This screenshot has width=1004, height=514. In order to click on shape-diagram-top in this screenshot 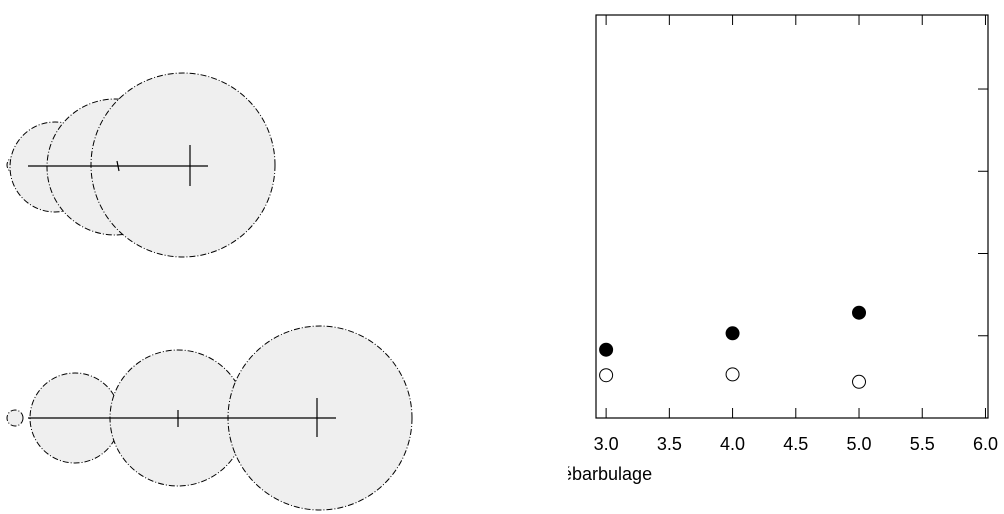, I will do `click(141, 165)`.